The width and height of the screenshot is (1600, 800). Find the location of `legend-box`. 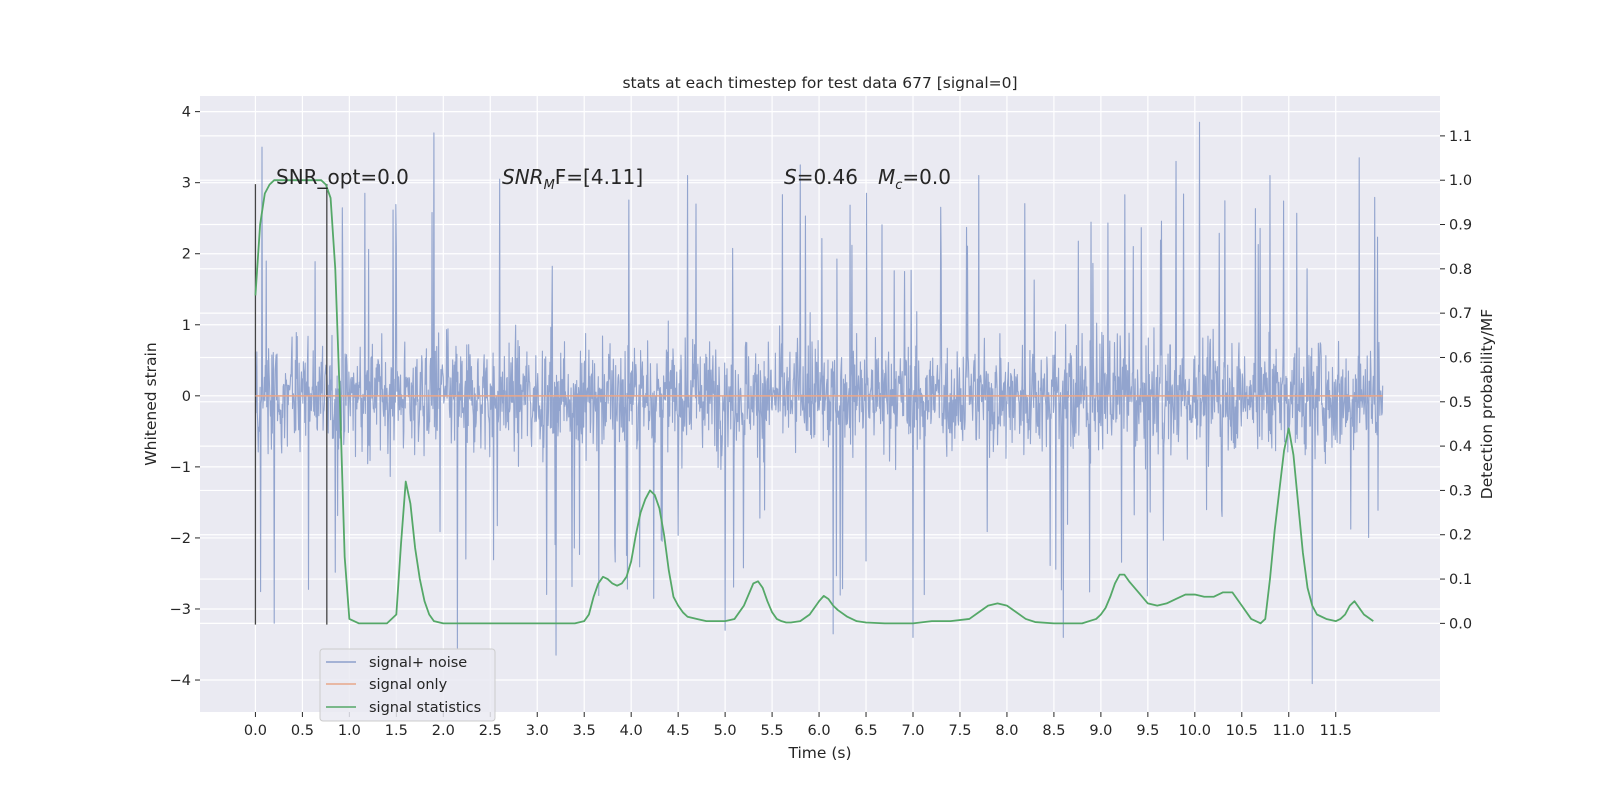

legend-box is located at coordinates (407, 685).